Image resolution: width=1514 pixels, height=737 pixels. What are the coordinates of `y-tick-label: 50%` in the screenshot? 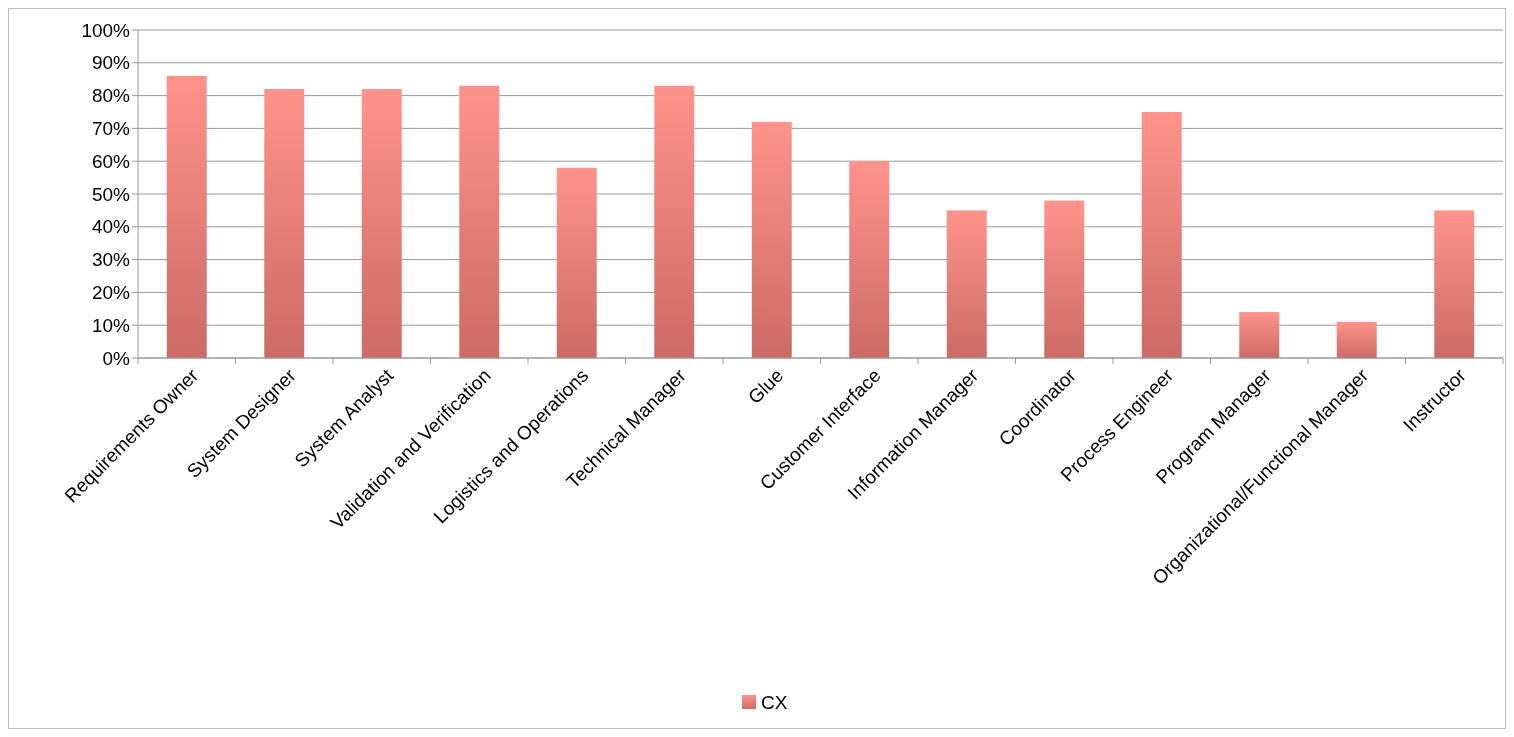 It's located at (111, 194).